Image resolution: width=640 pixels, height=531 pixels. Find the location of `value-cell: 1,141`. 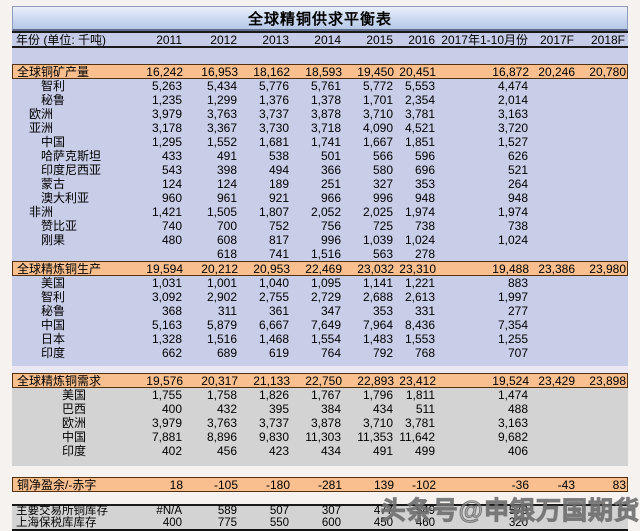

value-cell: 1,141 is located at coordinates (377, 283).